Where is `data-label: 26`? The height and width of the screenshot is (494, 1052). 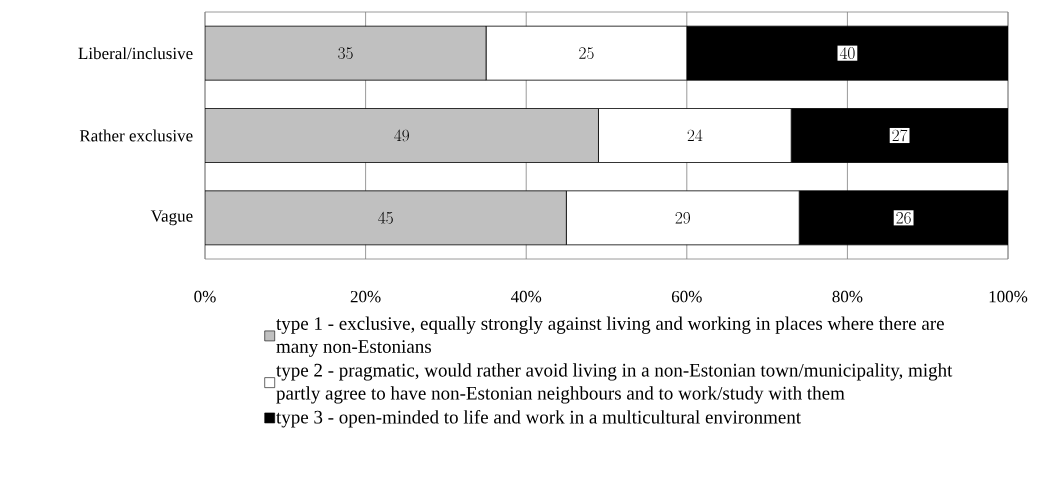
data-label: 26 is located at coordinates (903, 218).